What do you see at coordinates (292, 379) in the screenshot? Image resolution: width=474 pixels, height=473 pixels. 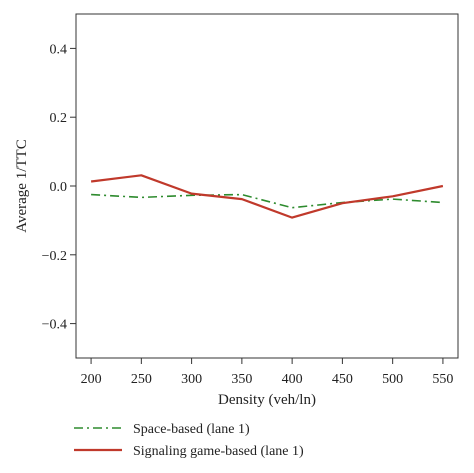 I see `x-tick-label: 400` at bounding box center [292, 379].